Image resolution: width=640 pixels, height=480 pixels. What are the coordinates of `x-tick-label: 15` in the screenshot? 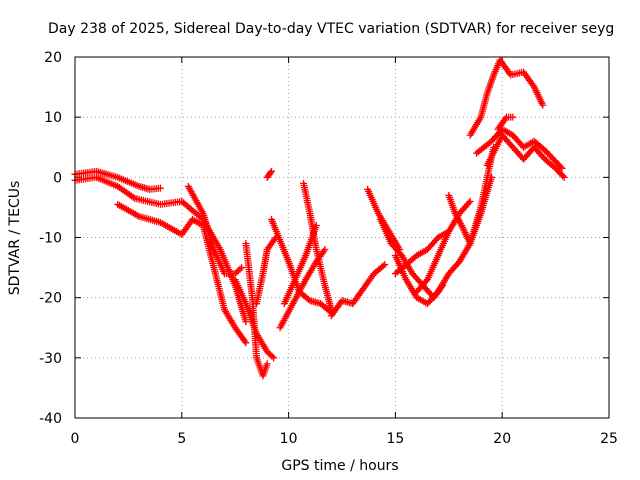 It's located at (395, 439).